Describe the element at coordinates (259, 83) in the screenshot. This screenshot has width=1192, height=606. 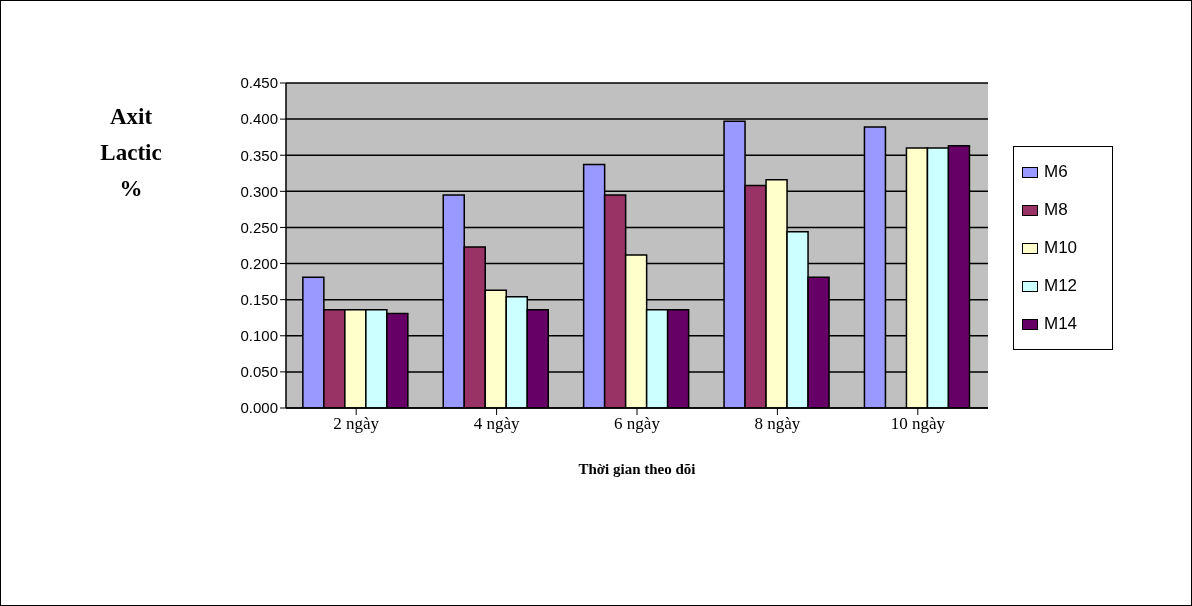
I see `y-tick-label: 0.450` at that location.